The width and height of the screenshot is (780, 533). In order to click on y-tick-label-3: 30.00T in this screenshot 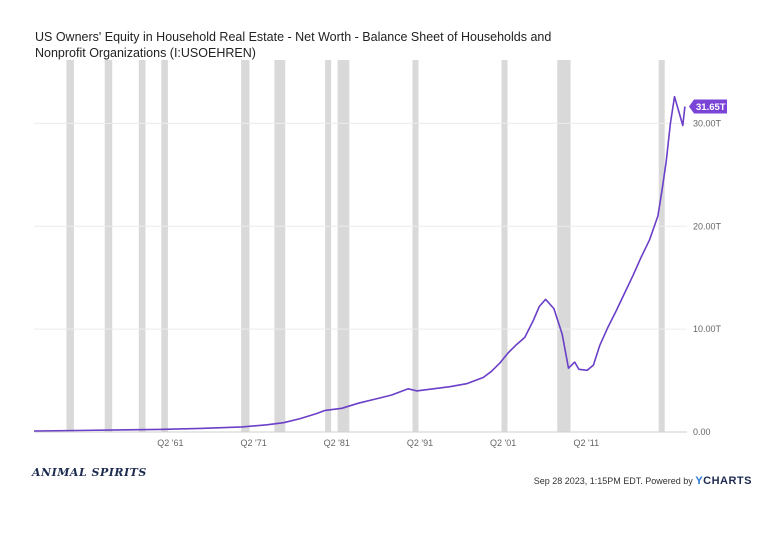, I will do `click(707, 123)`.